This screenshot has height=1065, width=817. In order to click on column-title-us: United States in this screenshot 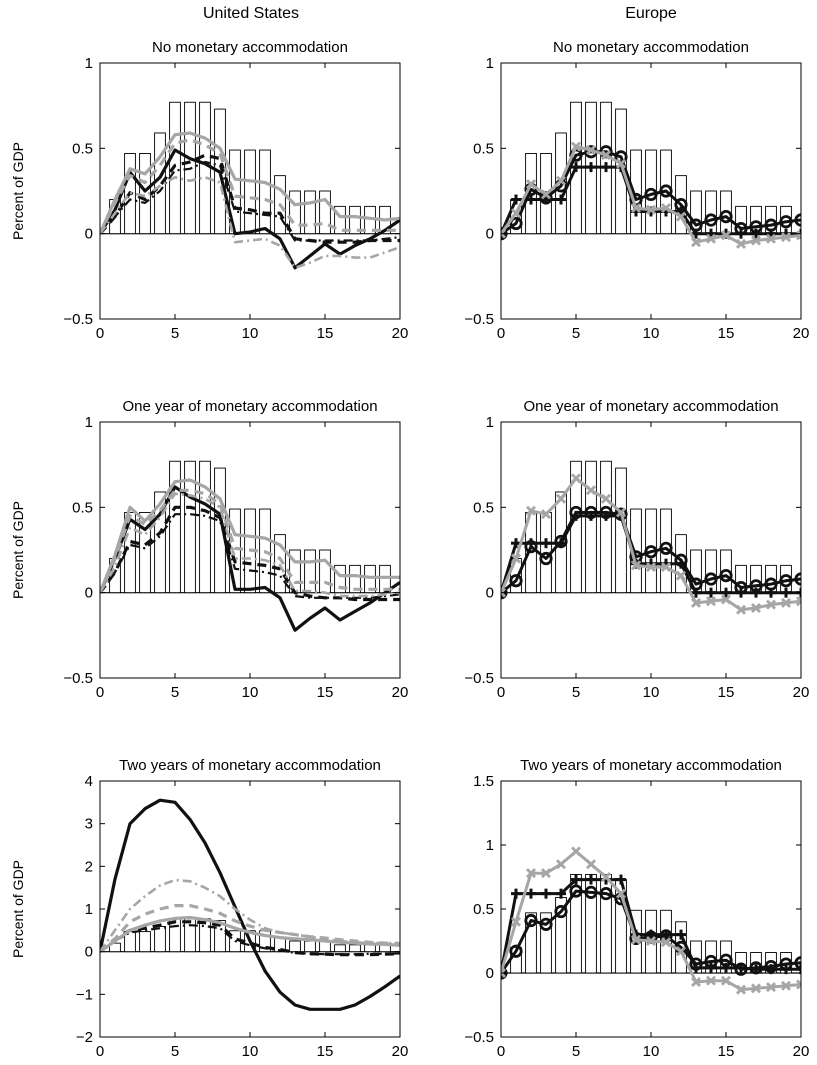, I will do `click(251, 13)`.